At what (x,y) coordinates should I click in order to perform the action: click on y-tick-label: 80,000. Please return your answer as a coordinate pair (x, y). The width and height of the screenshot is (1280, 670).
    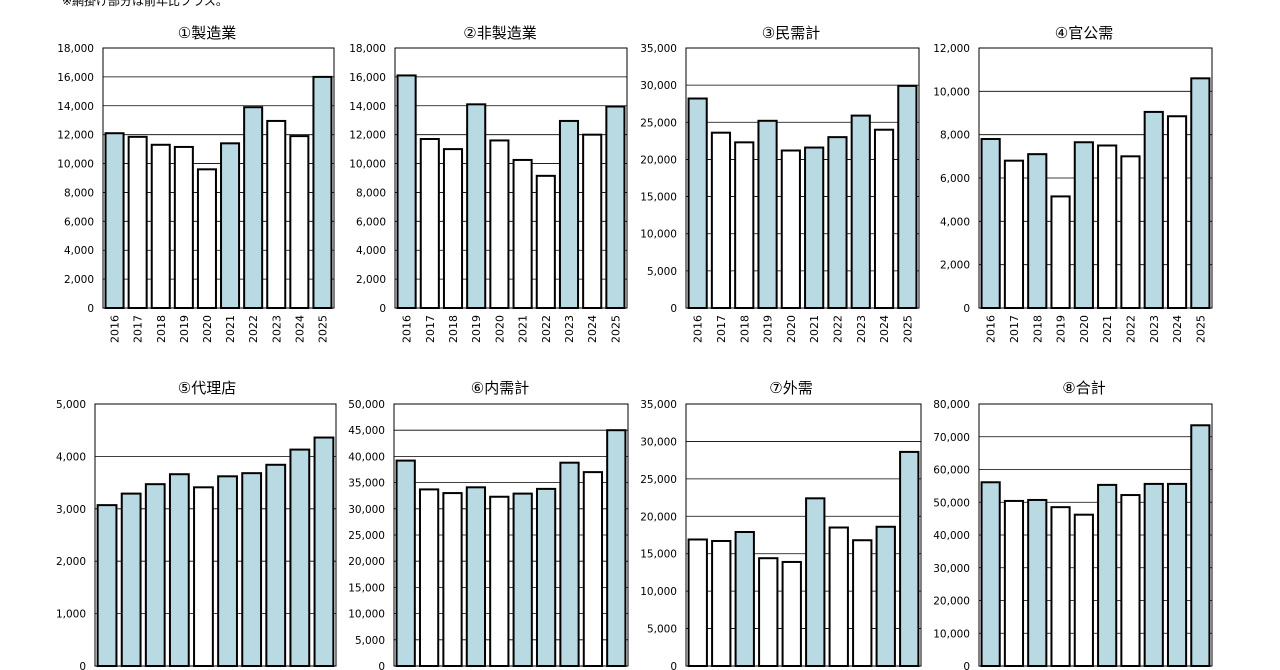
    Looking at the image, I should click on (951, 405).